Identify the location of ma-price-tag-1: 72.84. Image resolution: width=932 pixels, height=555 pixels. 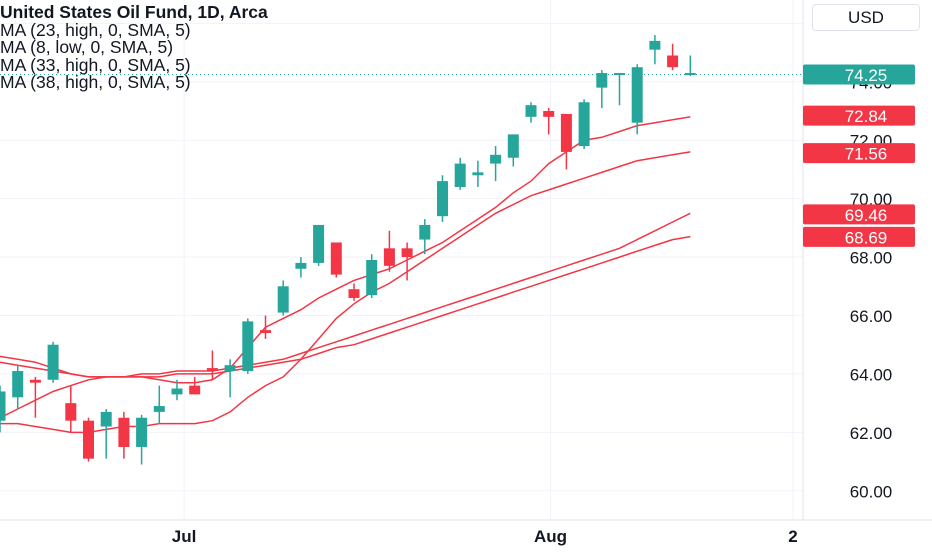
(866, 116).